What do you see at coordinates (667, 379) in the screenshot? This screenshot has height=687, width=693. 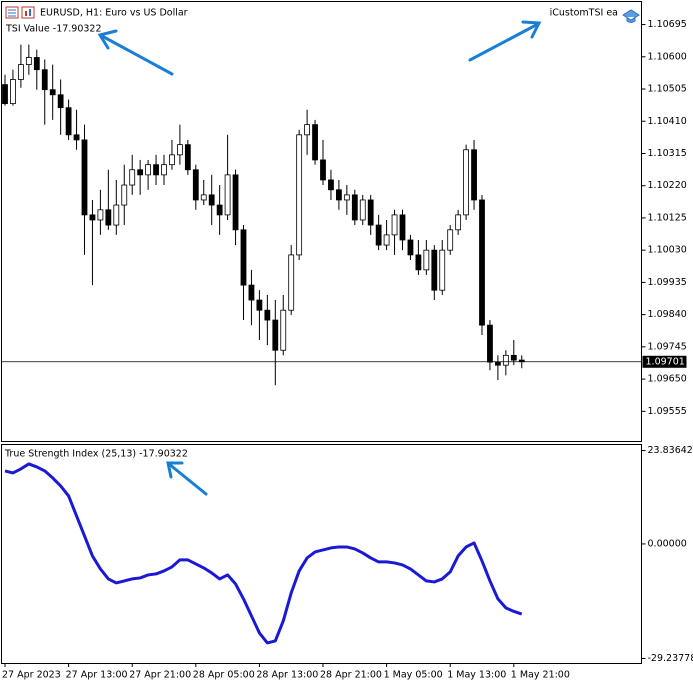 I see `y-tick-label: 1.09650` at bounding box center [667, 379].